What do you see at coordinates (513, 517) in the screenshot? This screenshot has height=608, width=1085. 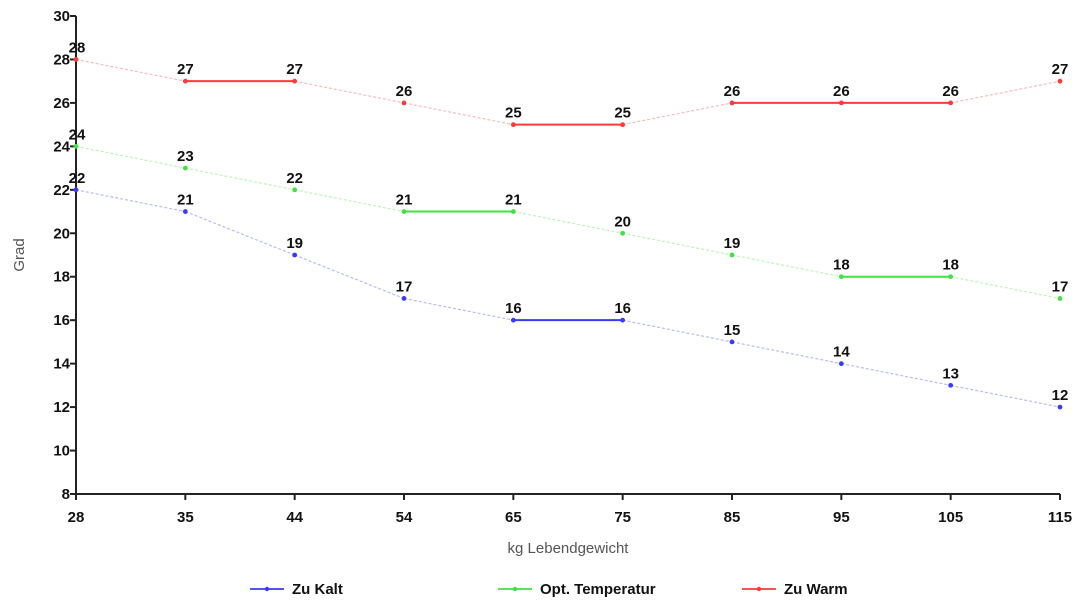 I see `x-tick-label: 65` at bounding box center [513, 517].